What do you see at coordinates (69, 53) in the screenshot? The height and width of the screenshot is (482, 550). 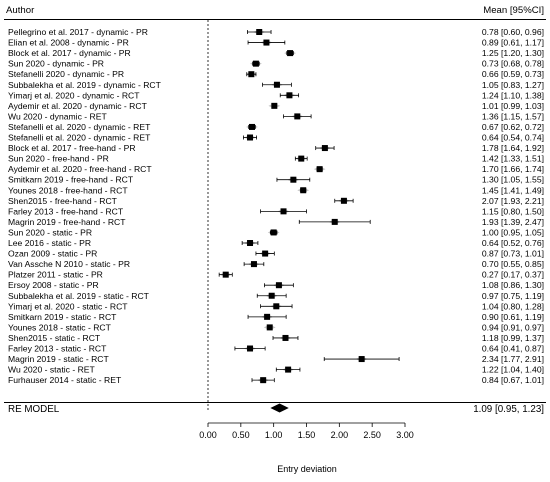 I see `study-label: Block et al. 2017 - dynamic - PR` at bounding box center [69, 53].